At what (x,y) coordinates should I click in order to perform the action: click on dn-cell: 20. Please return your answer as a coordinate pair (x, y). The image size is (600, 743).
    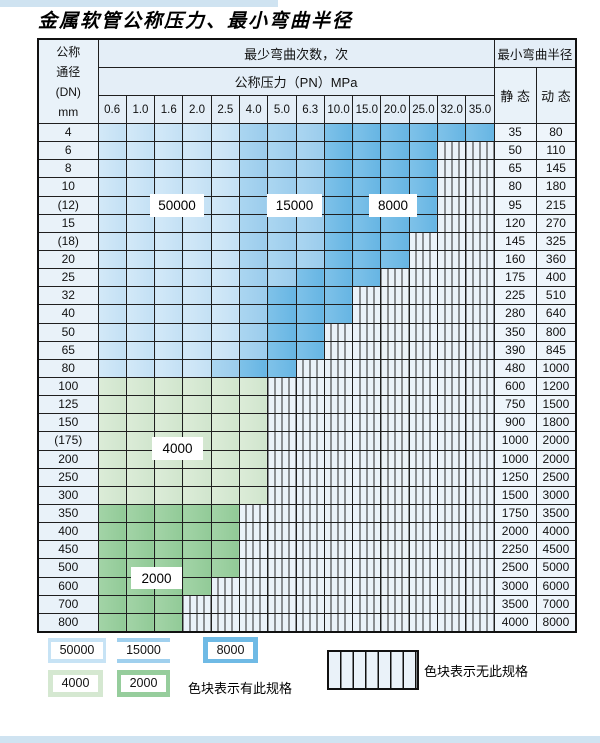
    Looking at the image, I should click on (68, 259).